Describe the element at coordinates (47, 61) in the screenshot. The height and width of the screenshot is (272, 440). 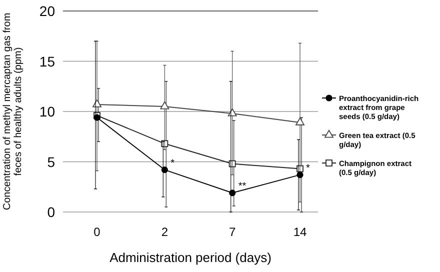
I see `y-tick-label: 15` at that location.